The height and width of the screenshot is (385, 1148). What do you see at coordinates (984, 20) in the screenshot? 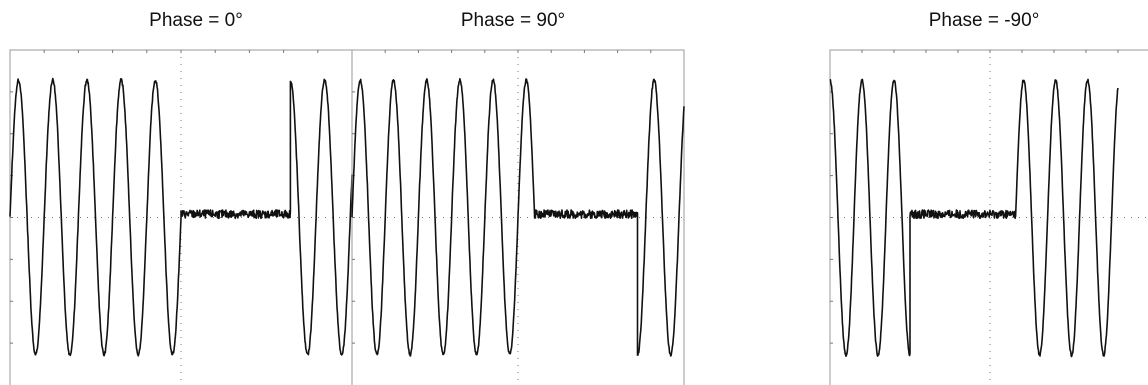
I see `chart-title-phase-minus-90: Phase = -90°` at bounding box center [984, 20].